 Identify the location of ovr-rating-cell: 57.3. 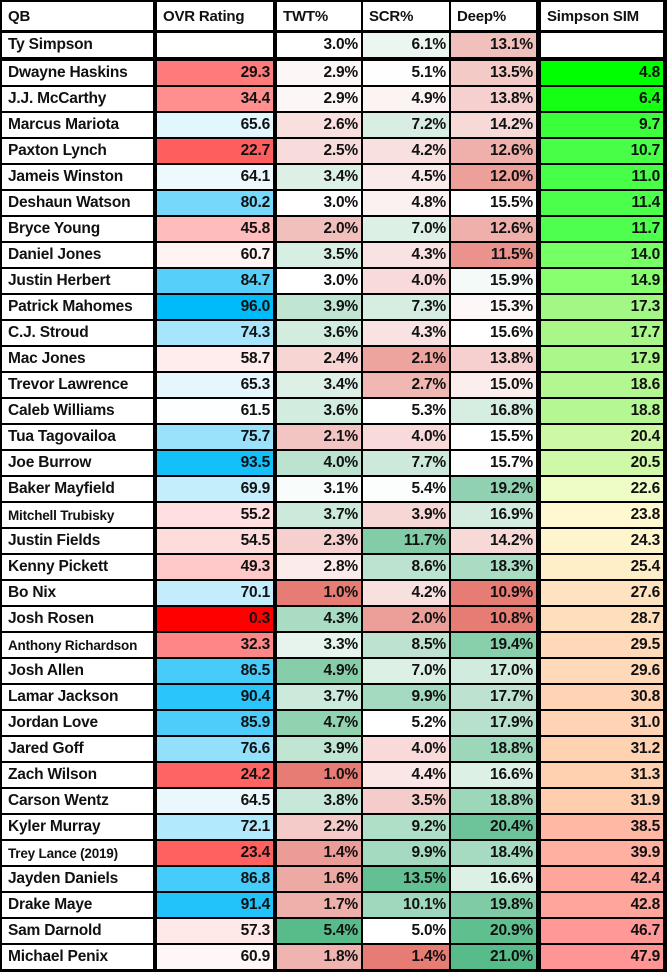
(215, 931).